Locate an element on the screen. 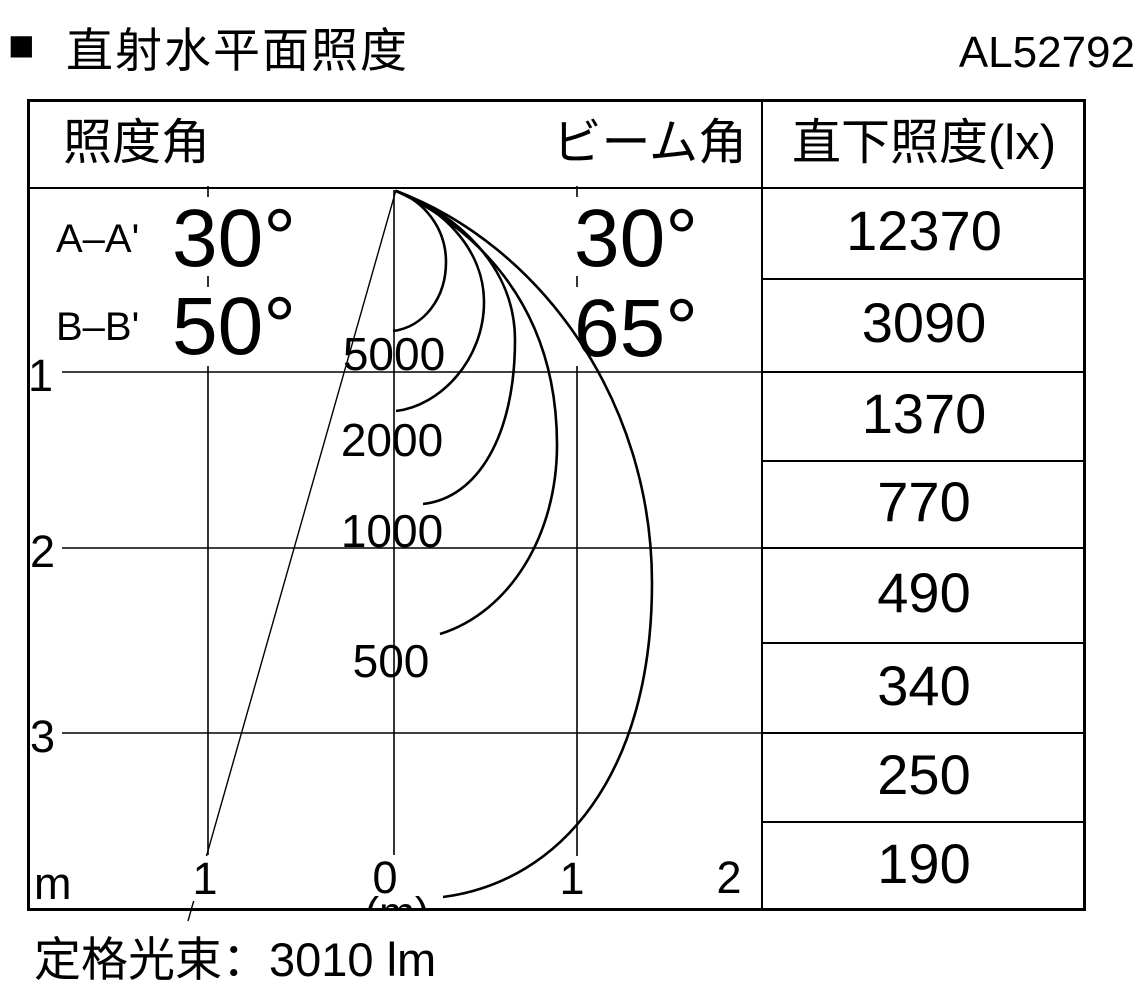 The image size is (1145, 1003). beam-angle-aa-value: 30° is located at coordinates (635, 238).